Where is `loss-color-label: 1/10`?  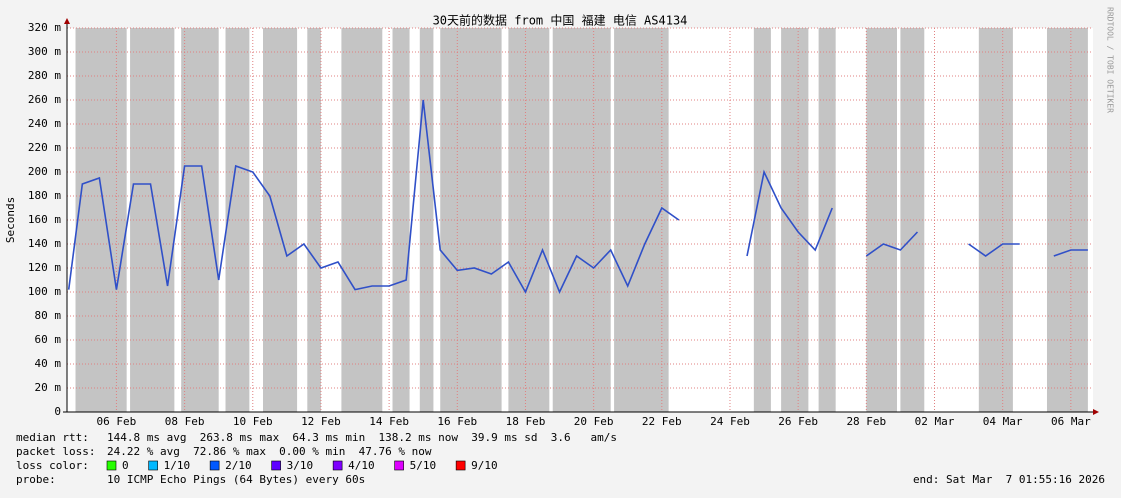 loss-color-label: 1/10 is located at coordinates (177, 465).